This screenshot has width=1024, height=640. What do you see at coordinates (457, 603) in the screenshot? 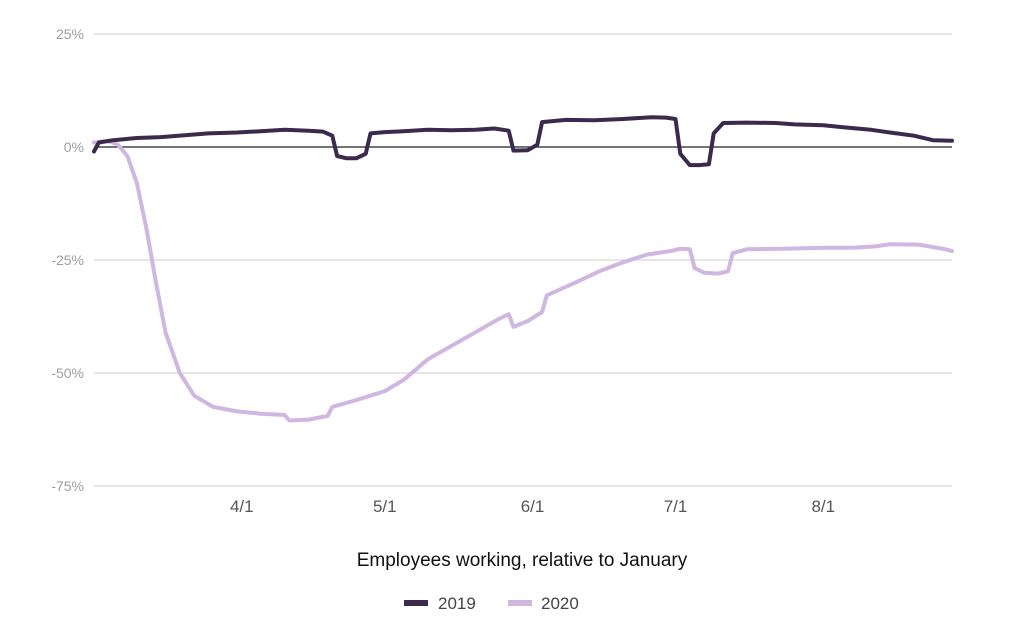
I see `legend-label-2019: 2019` at bounding box center [457, 603].